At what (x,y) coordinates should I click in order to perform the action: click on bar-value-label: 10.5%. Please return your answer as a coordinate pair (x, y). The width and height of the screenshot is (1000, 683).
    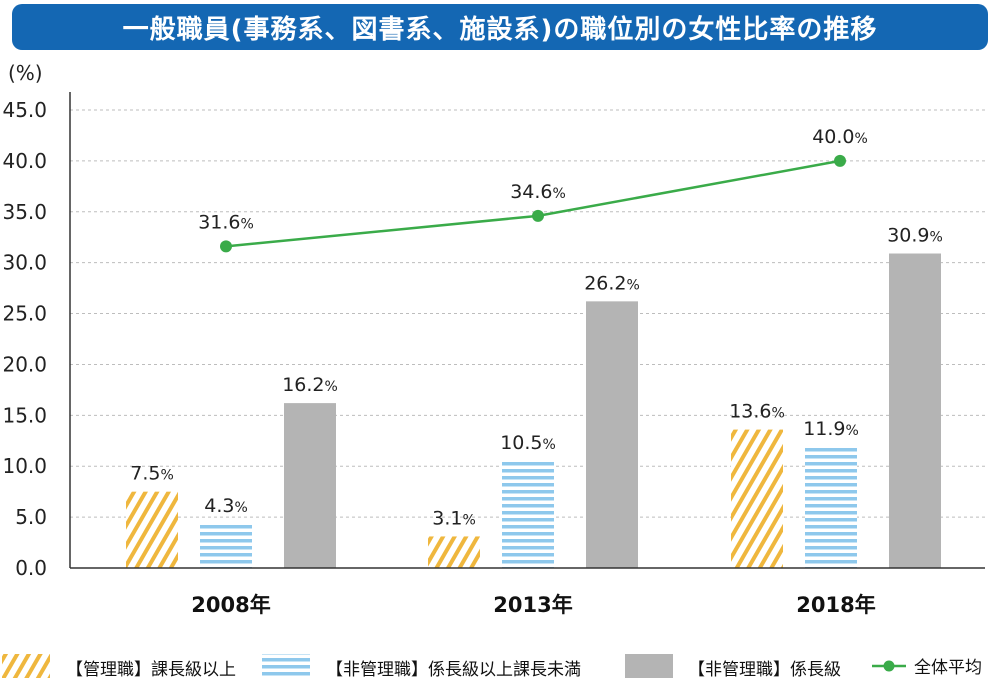
    Looking at the image, I should click on (528, 443).